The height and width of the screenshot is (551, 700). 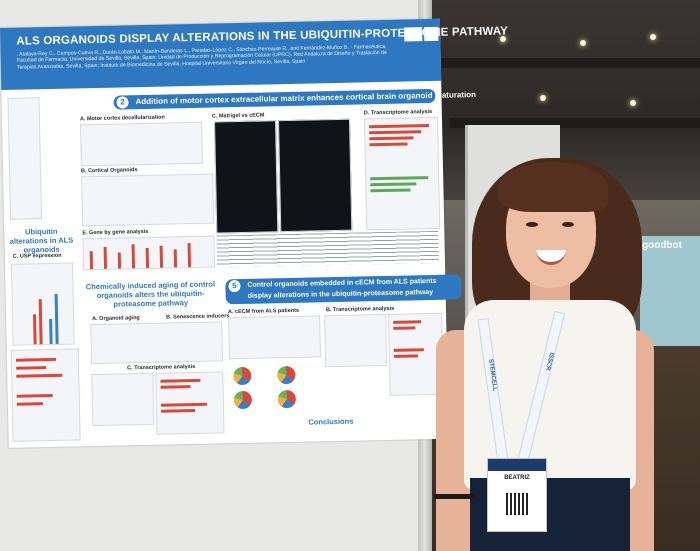 What do you see at coordinates (402, 173) in the screenshot?
I see `transcriptome-chart` at bounding box center [402, 173].